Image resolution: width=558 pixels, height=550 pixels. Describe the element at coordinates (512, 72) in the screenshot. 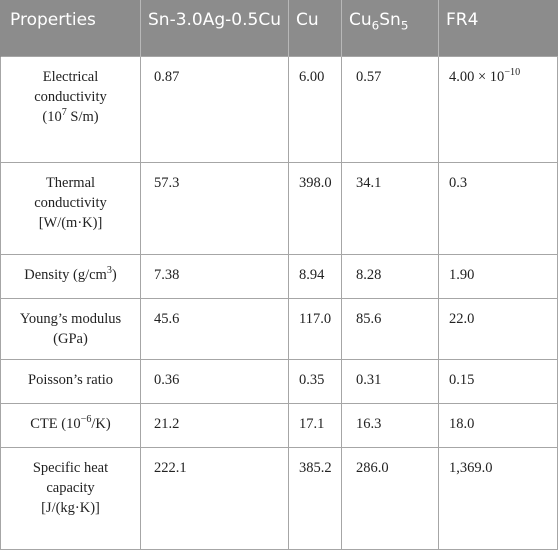

I see `cell-fr4-sup: −10` at that location.